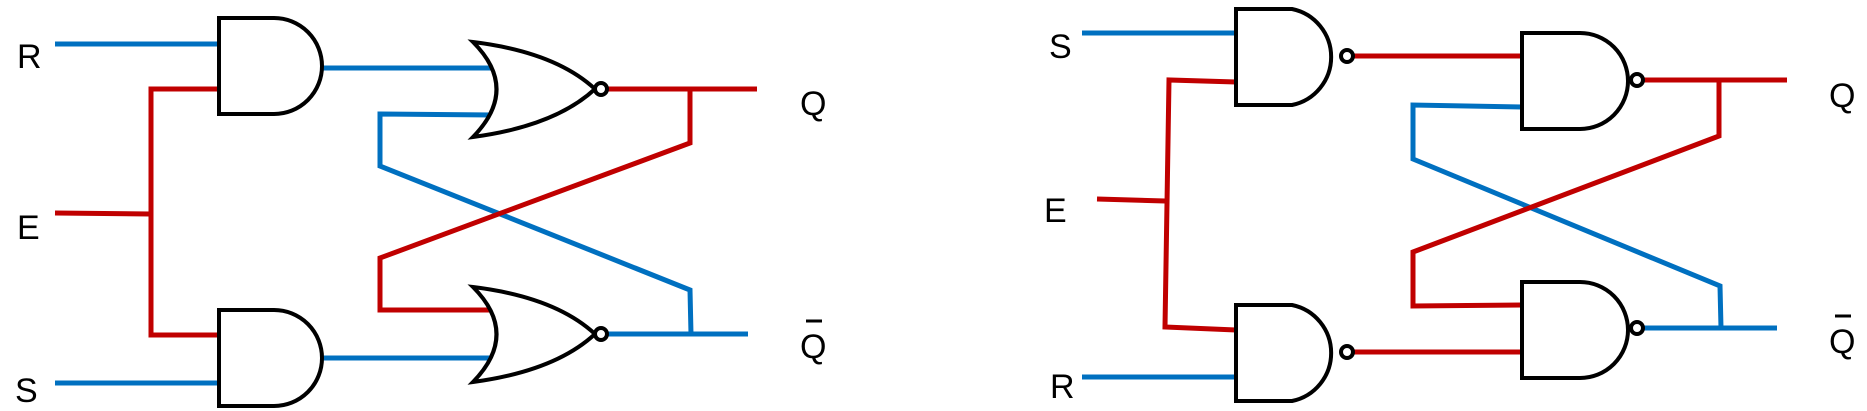 This screenshot has height=411, width=1867. Describe the element at coordinates (1284, 353) in the screenshot. I see `nand-gate-bottom-left` at that location.